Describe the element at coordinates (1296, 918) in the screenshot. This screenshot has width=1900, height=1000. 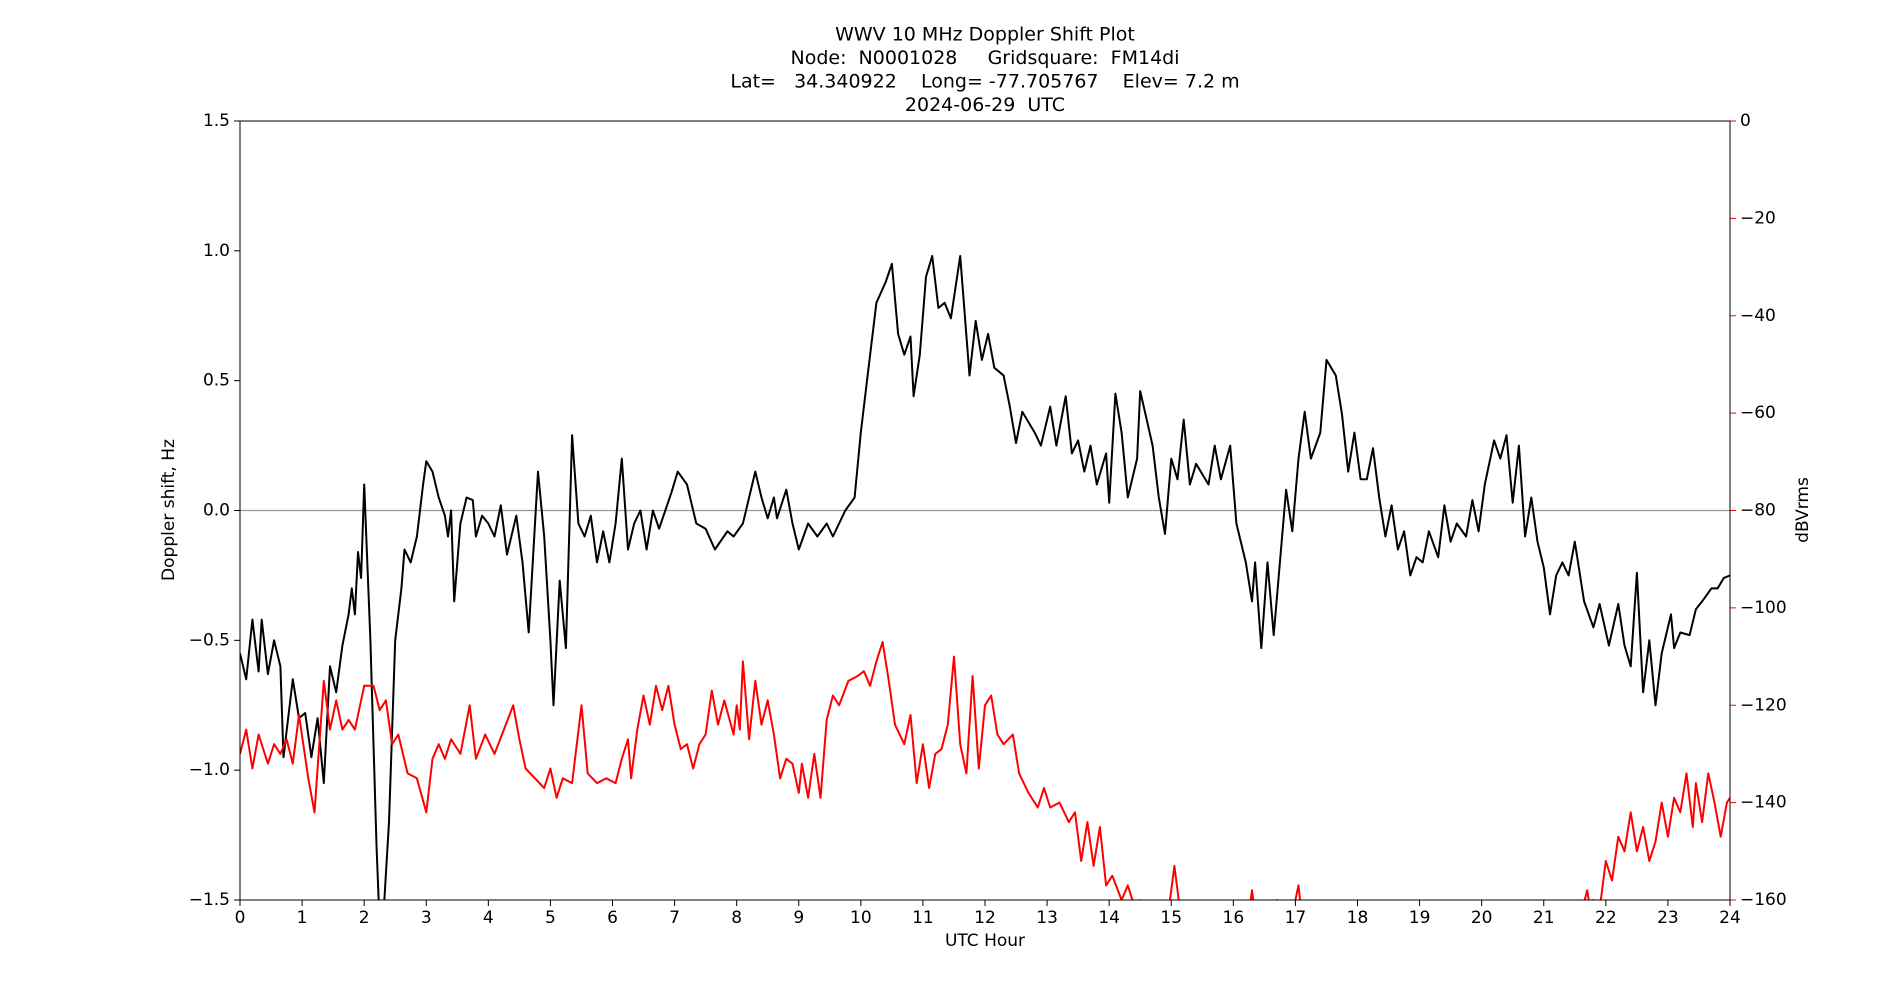
I see `x-tick-label: 17` at that location.